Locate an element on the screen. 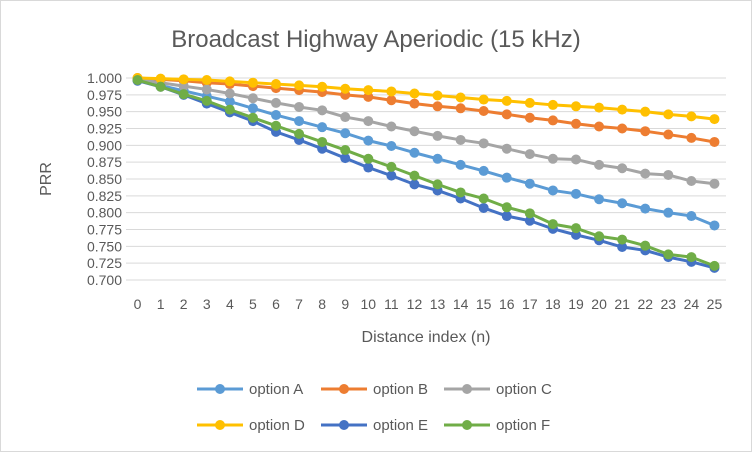  y-tick-label: 0.800 is located at coordinates (104, 213).